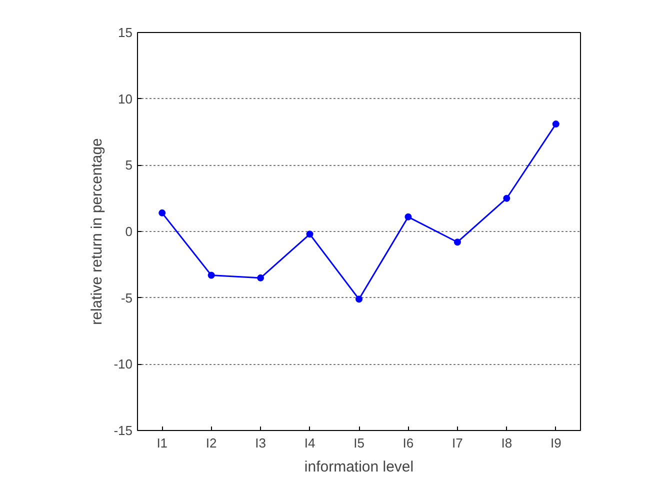 This screenshot has height=503, width=661. Describe the element at coordinates (260, 443) in the screenshot. I see `x-tick-label: I3` at that location.